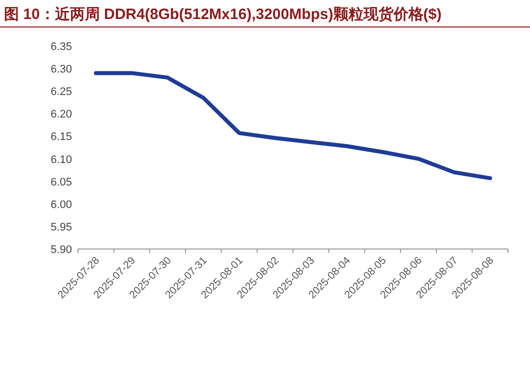 This screenshot has height=369, width=530. I want to click on y-tick-label: 6.25, so click(61, 92).